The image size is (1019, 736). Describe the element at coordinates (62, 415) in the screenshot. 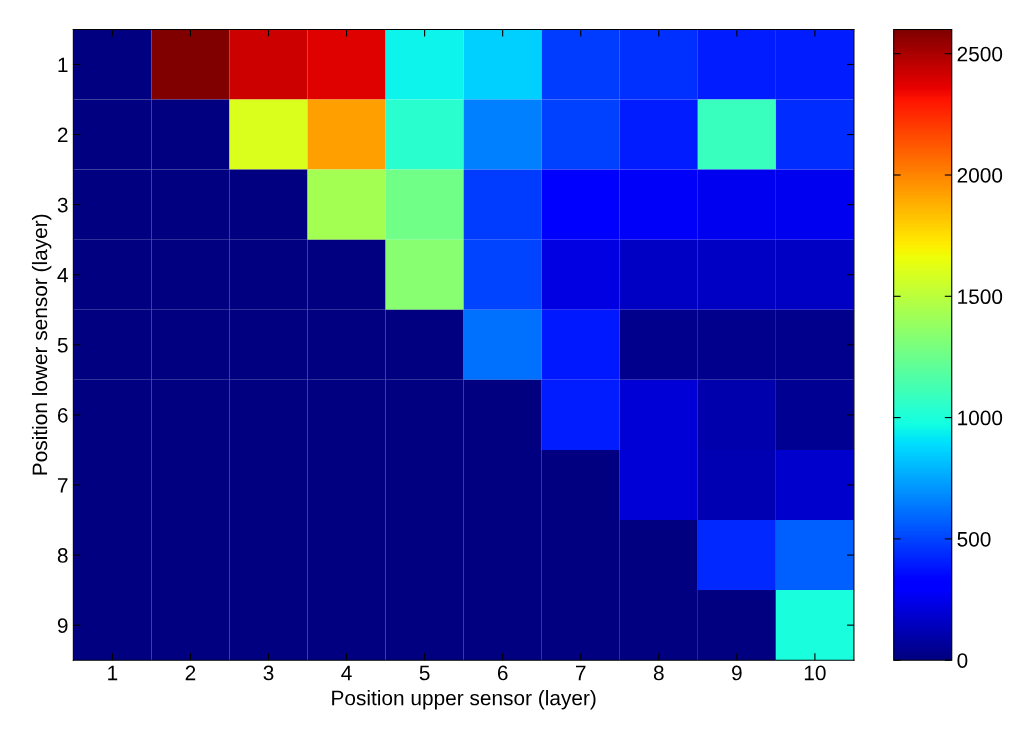

I see `y-tick-label: 6` at that location.